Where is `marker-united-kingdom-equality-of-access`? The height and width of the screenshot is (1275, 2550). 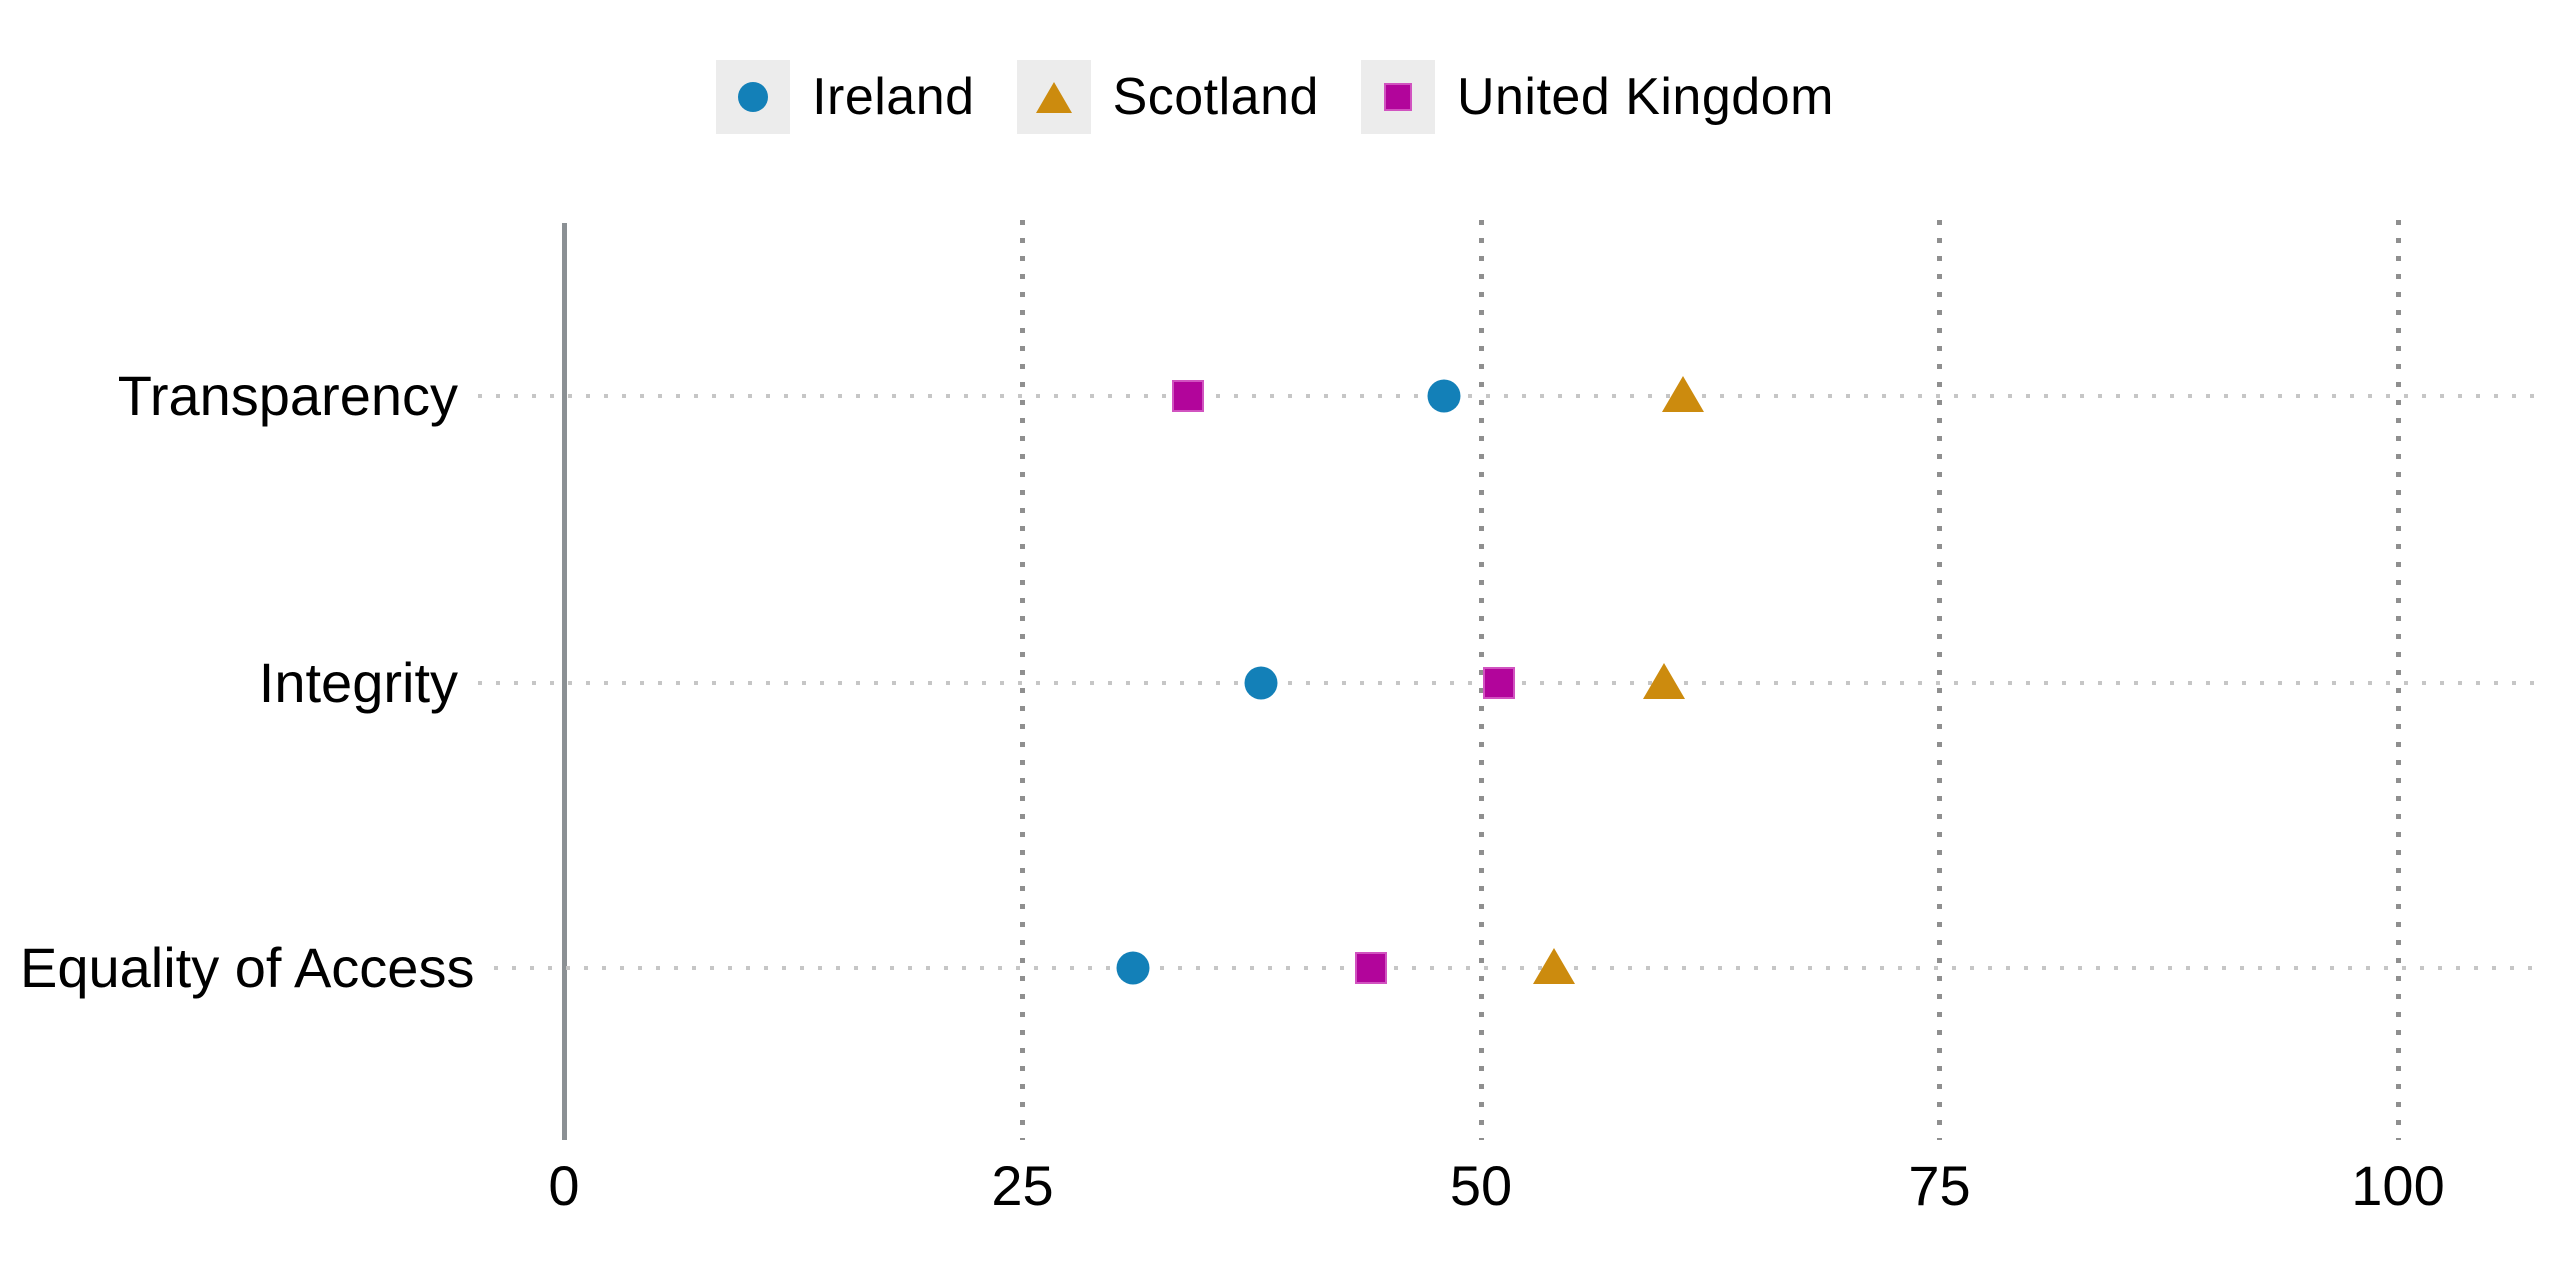
marker-united-kingdom-equality-of-access is located at coordinates (1370, 968).